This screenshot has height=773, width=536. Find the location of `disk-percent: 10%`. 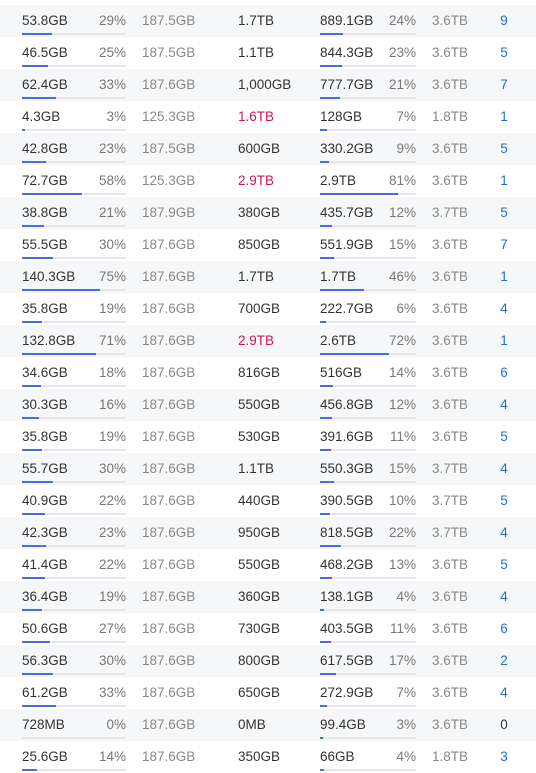

disk-percent: 10% is located at coordinates (402, 500).